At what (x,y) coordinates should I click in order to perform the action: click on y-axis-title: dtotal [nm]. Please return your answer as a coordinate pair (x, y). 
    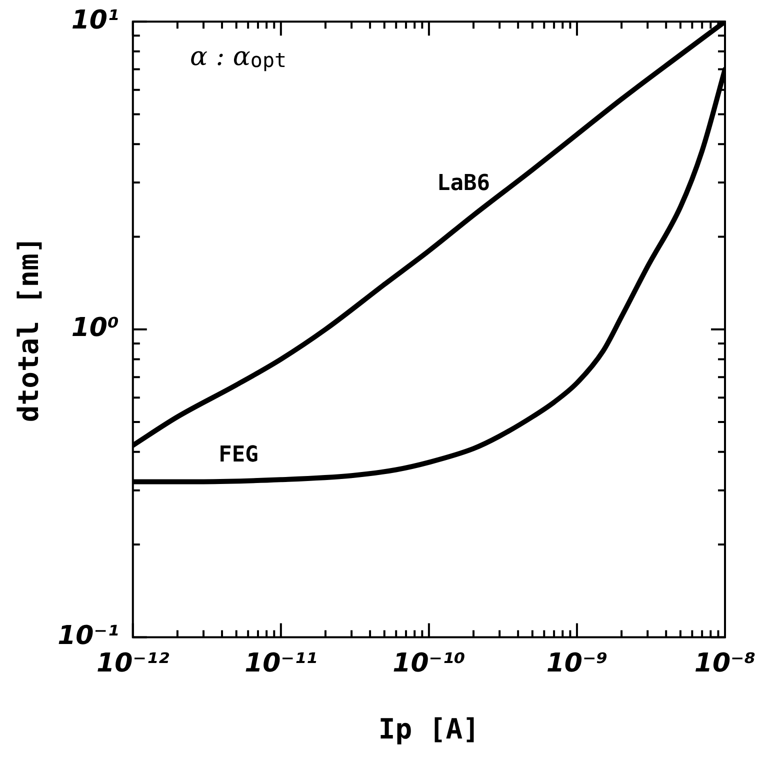
    Looking at the image, I should click on (29, 329).